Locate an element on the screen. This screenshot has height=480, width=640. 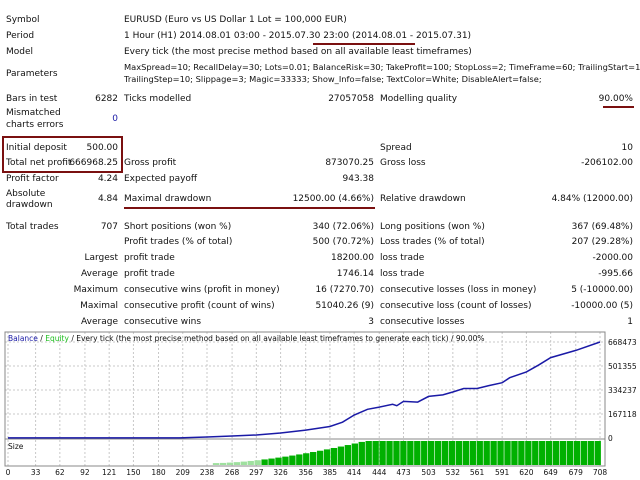
initial-deposit-value: 500.00 is located at coordinates (102, 148).